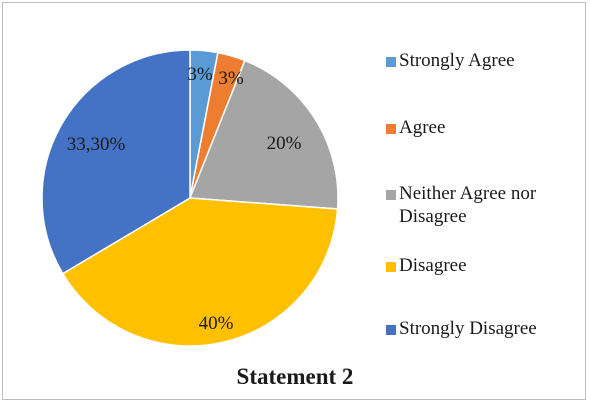 Image resolution: width=590 pixels, height=404 pixels. Describe the element at coordinates (116, 162) in the screenshot. I see `pie-slice-strongly-disagree` at that location.